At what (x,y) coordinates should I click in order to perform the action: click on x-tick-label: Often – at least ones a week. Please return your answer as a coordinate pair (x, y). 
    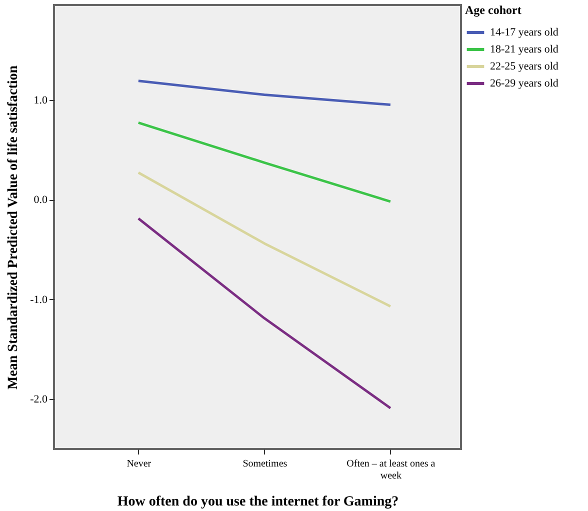
    Looking at the image, I should click on (391, 470).